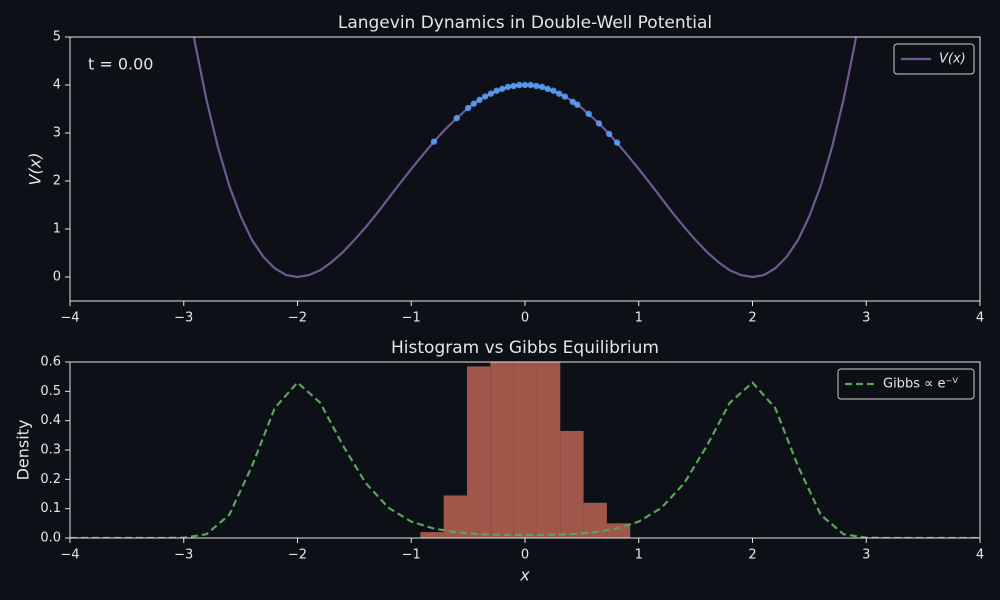 Image resolution: width=1000 pixels, height=600 pixels. What do you see at coordinates (952, 59) in the screenshot?
I see `legend-label: V(x)` at bounding box center [952, 59].